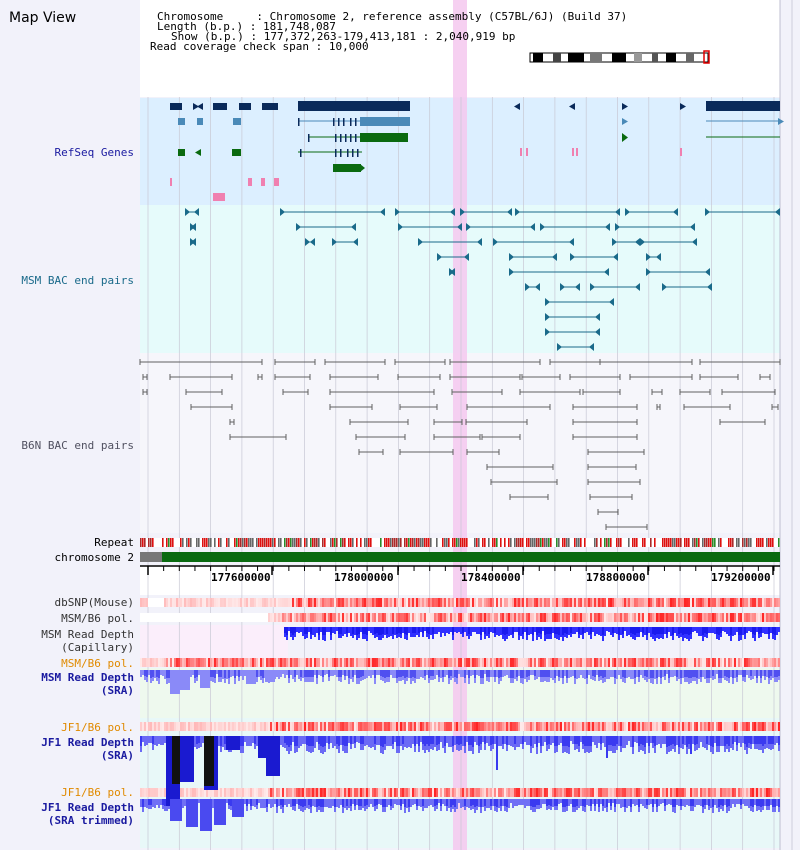  What do you see at coordinates (87, 807) in the screenshot?
I see `jf1-trim-label: JF1 Read Depth` at bounding box center [87, 807].